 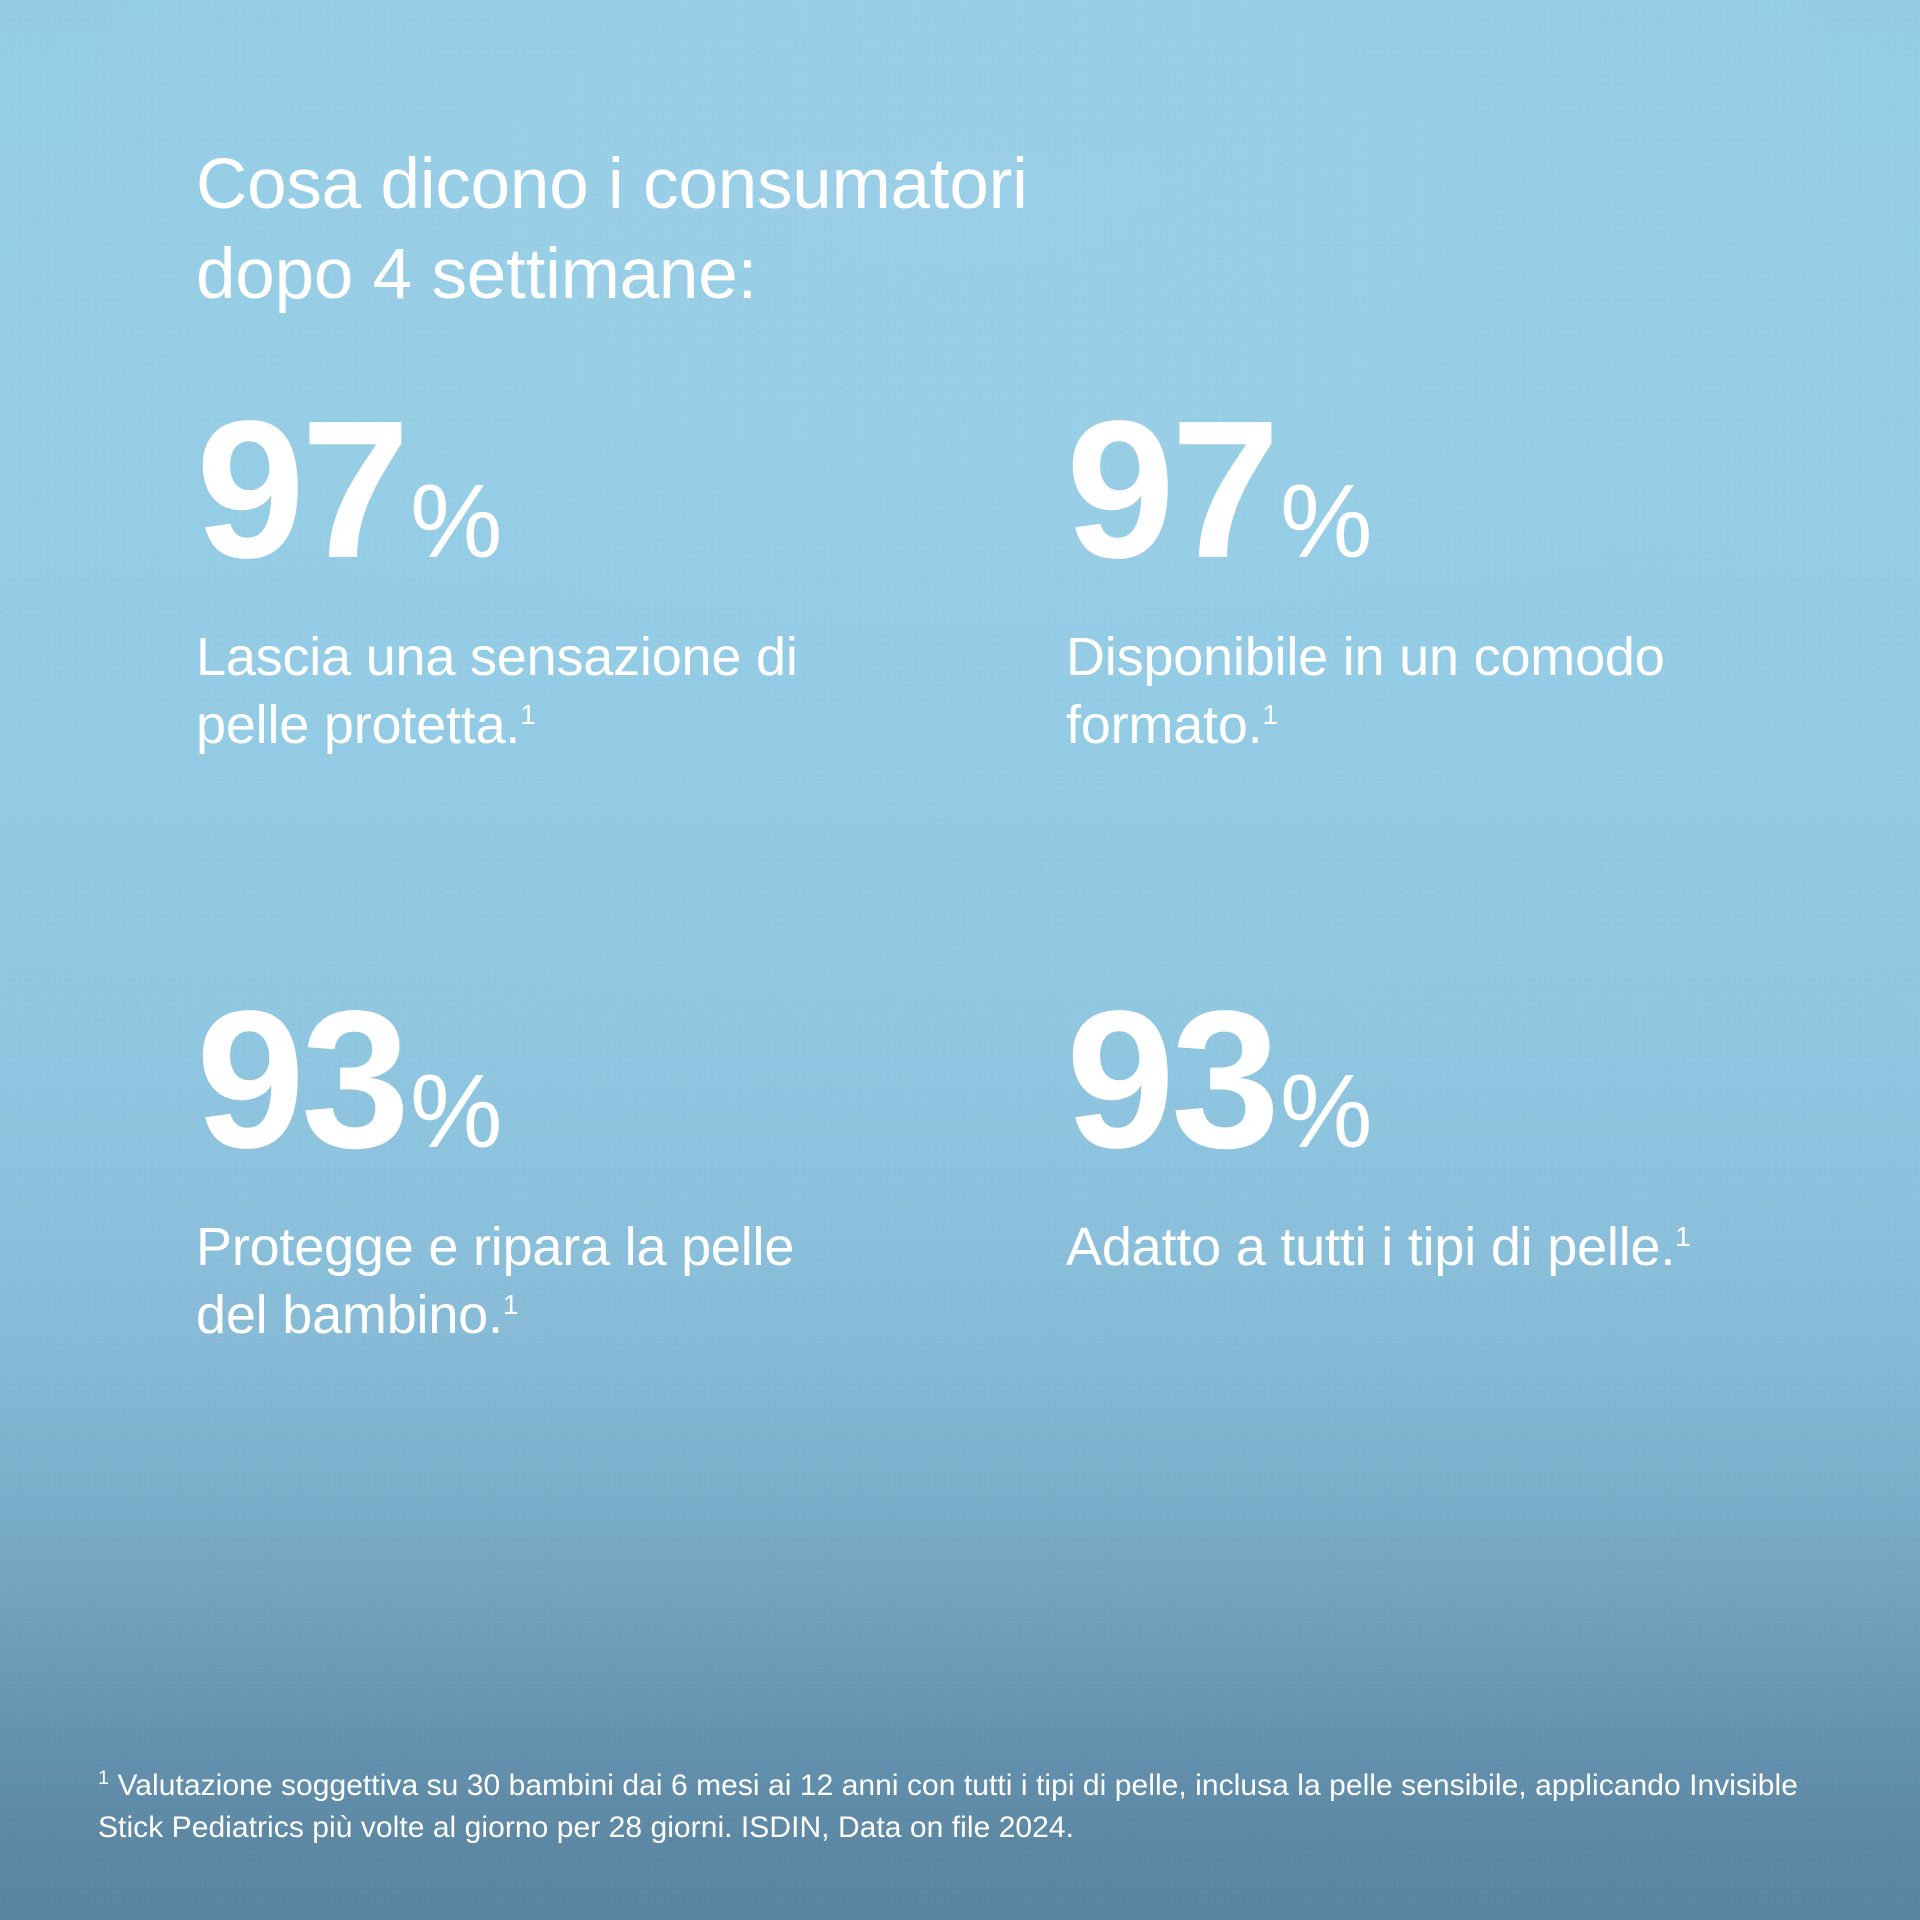 I want to click on stat-label: Protegge e ripara la pelle del bambino.1, so click(x=536, y=1281).